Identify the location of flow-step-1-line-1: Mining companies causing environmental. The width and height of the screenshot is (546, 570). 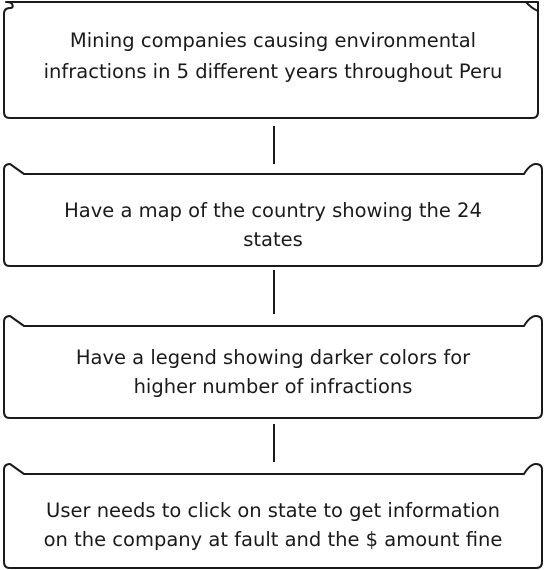
(273, 40).